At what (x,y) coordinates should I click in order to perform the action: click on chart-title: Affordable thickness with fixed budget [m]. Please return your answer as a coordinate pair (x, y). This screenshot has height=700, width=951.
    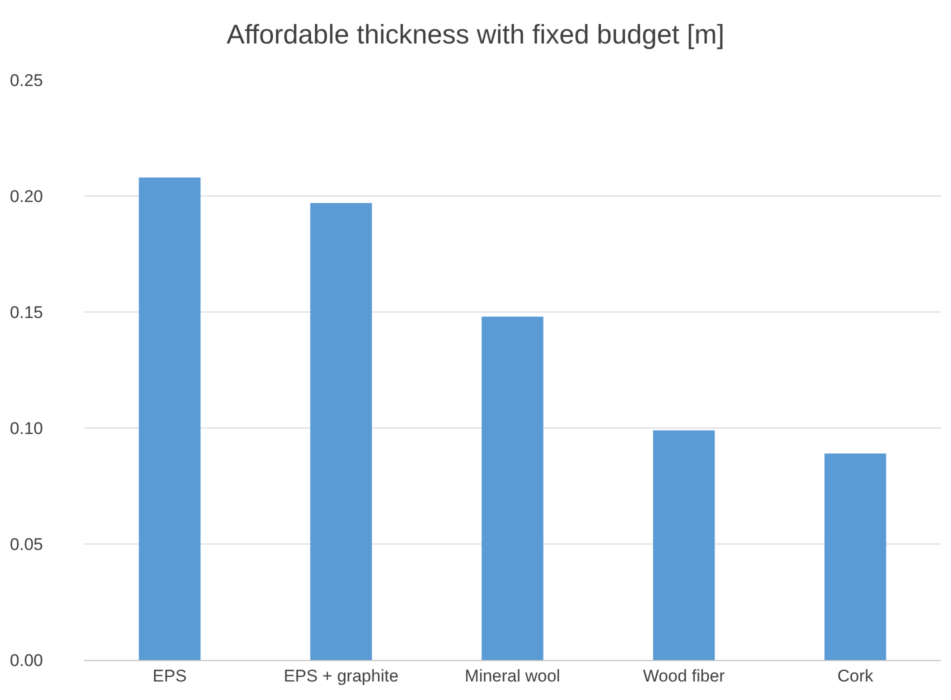
    Looking at the image, I should click on (475, 34).